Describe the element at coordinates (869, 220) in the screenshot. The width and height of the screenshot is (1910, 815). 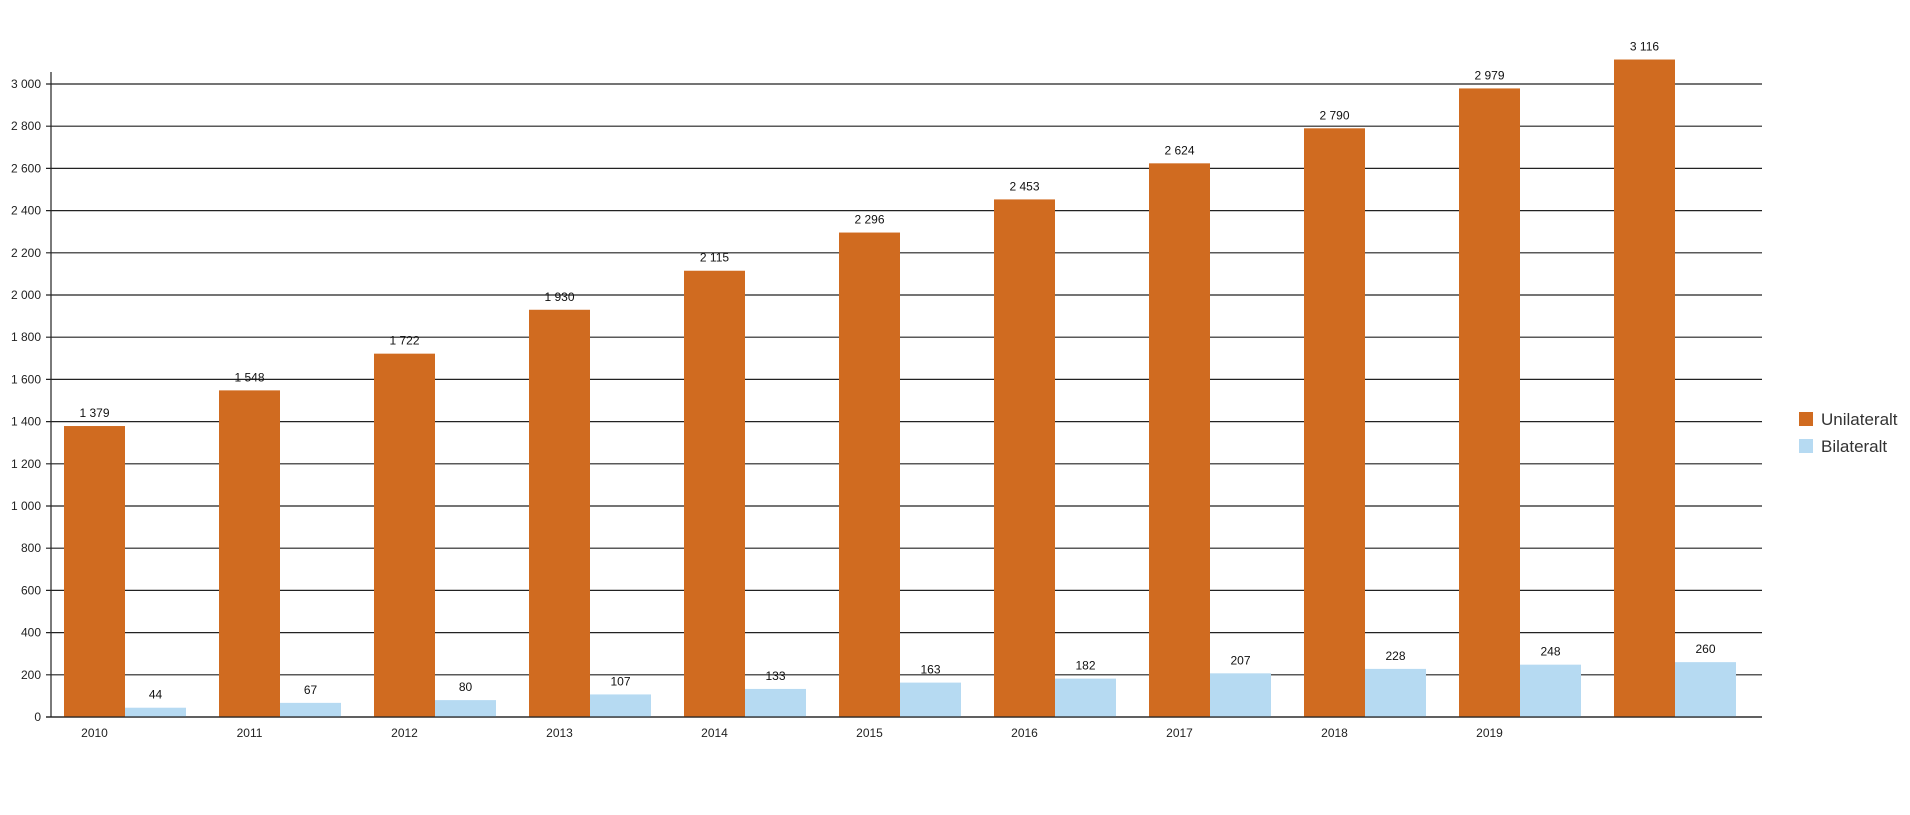
I see `data-label: 2 296` at that location.